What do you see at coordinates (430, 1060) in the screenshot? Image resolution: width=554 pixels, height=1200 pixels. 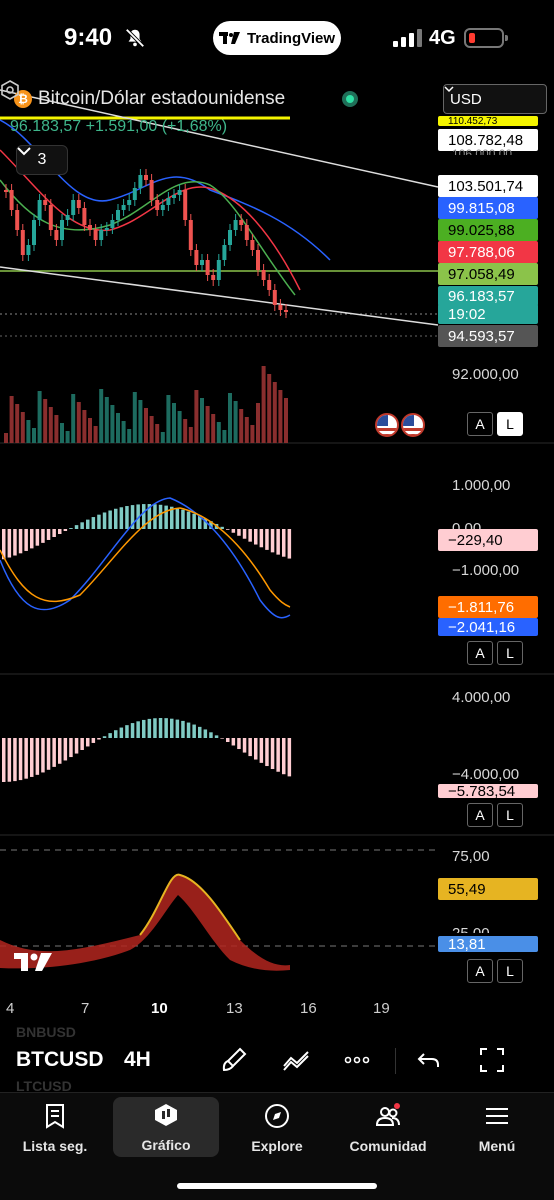 I see `undo-icon` at bounding box center [430, 1060].